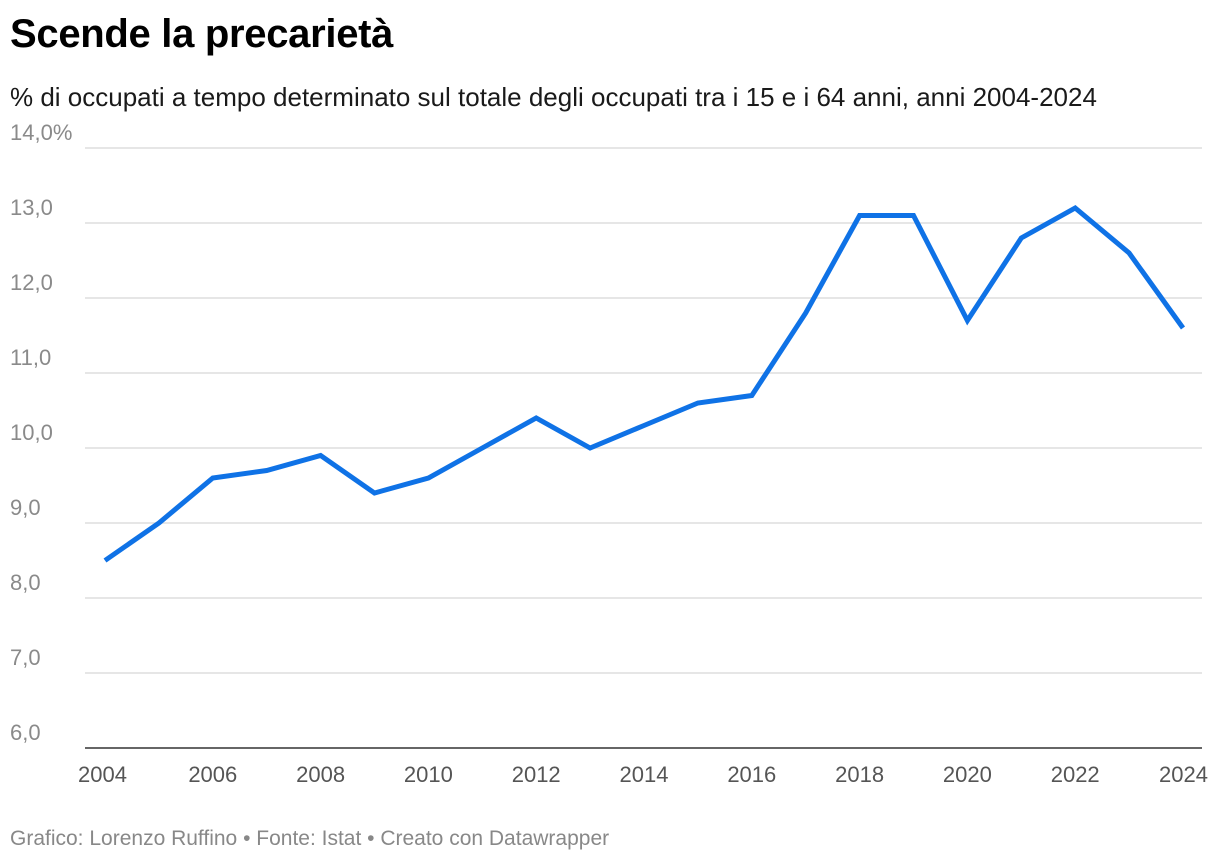 The width and height of the screenshot is (1220, 864). I want to click on x-tick-label: 2018, so click(859, 774).